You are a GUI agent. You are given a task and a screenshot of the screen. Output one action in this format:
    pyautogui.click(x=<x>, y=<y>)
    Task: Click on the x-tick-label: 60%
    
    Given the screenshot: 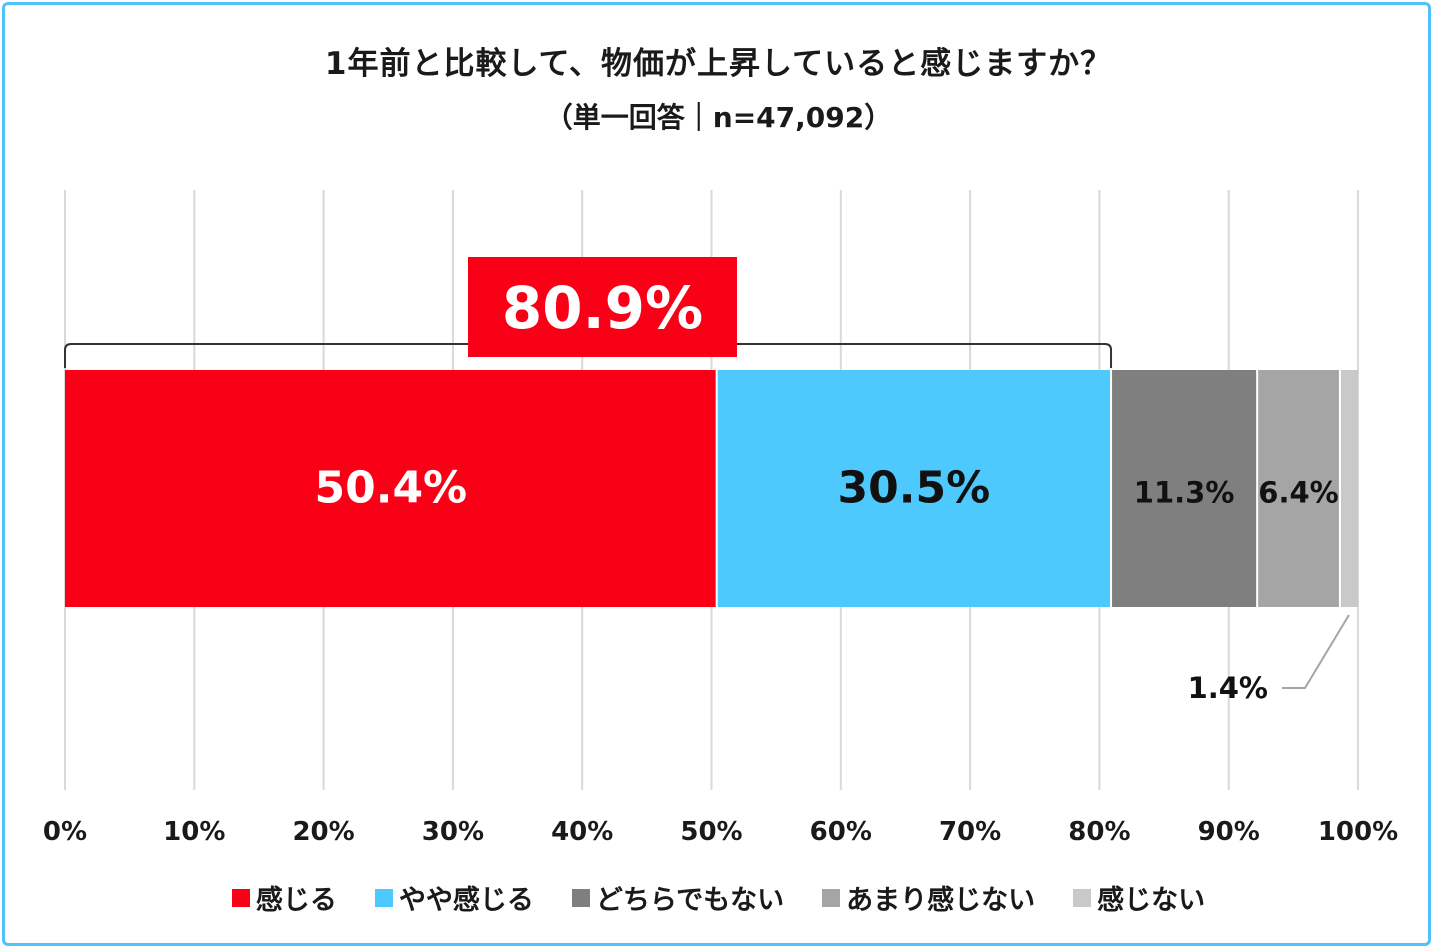 What is the action you would take?
    pyautogui.click(x=841, y=832)
    